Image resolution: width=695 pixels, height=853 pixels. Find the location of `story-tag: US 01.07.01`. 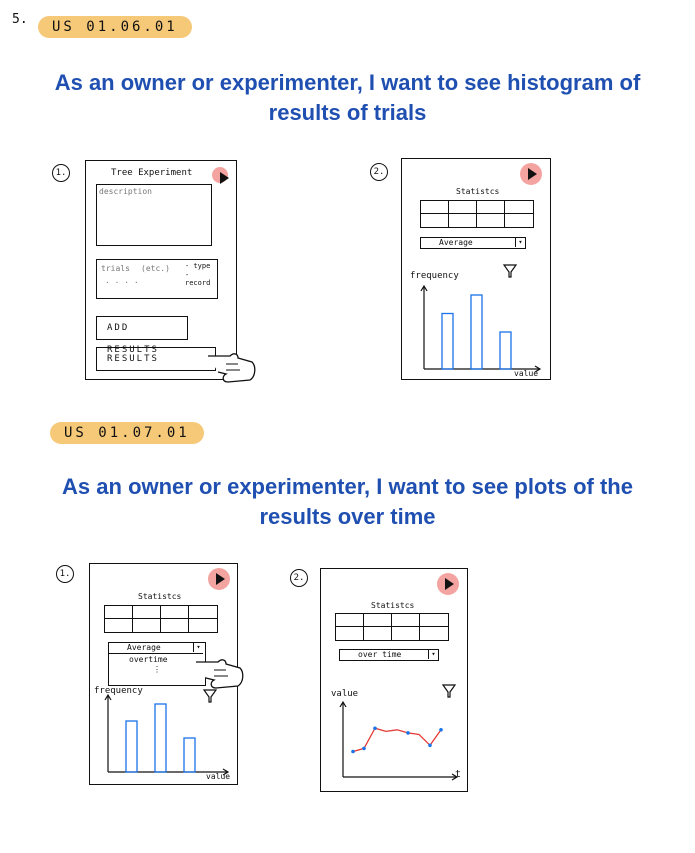

story-tag: US 01.07.01 is located at coordinates (127, 433).